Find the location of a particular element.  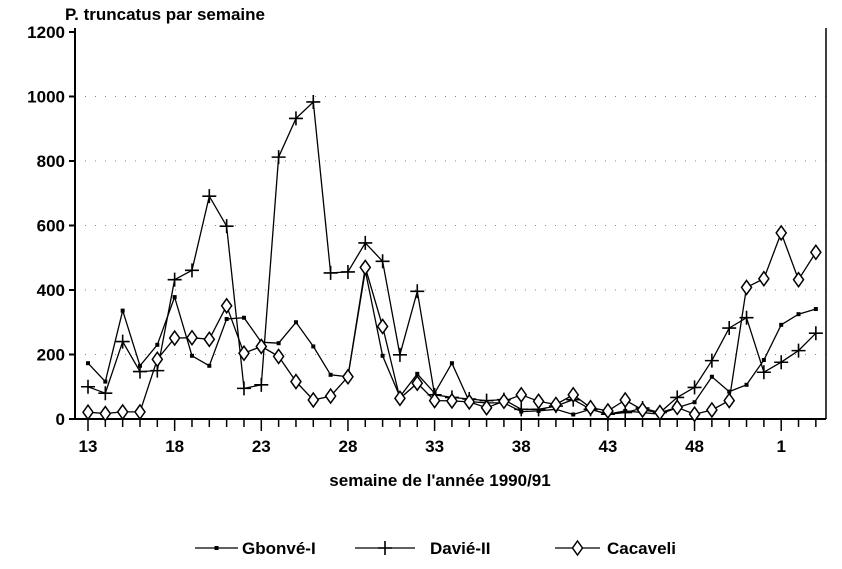

y-tick-label: 1200 is located at coordinates (46, 32).